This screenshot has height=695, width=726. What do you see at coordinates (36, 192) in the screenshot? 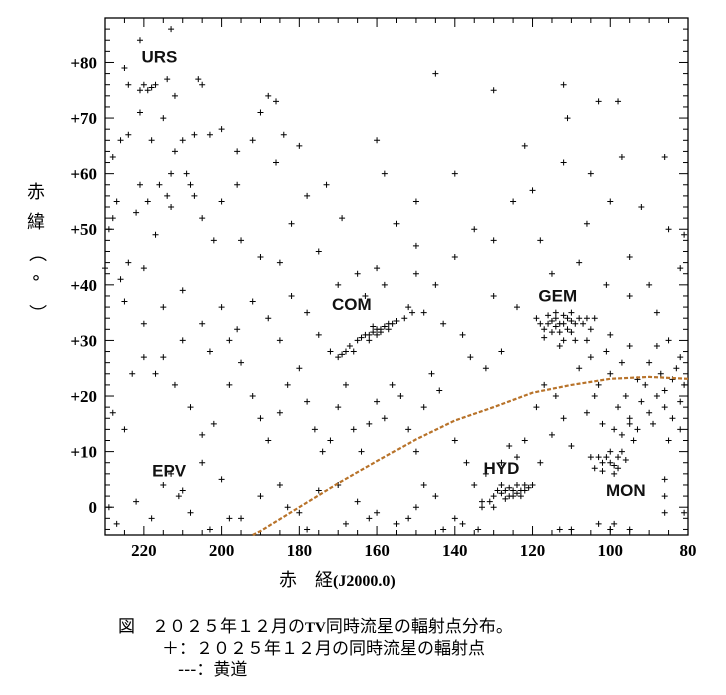
I see `y-label-char: 赤` at bounding box center [36, 192].